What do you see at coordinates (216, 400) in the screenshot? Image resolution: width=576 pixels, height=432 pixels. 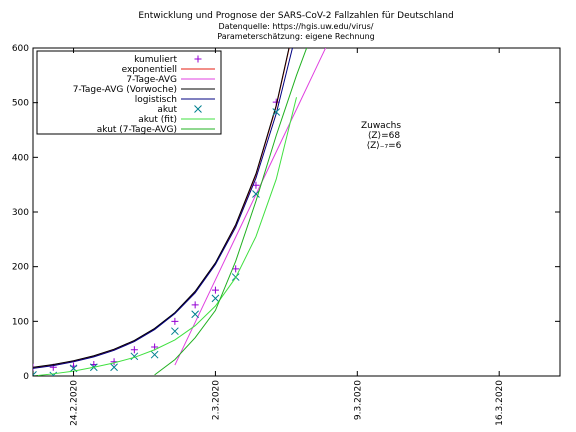 I see `x-tick-label: 2.3.2020` at bounding box center [216, 400].